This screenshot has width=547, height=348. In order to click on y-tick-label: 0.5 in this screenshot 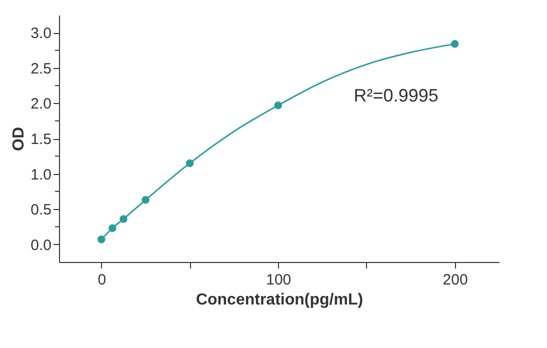, I will do `click(41, 210)`.